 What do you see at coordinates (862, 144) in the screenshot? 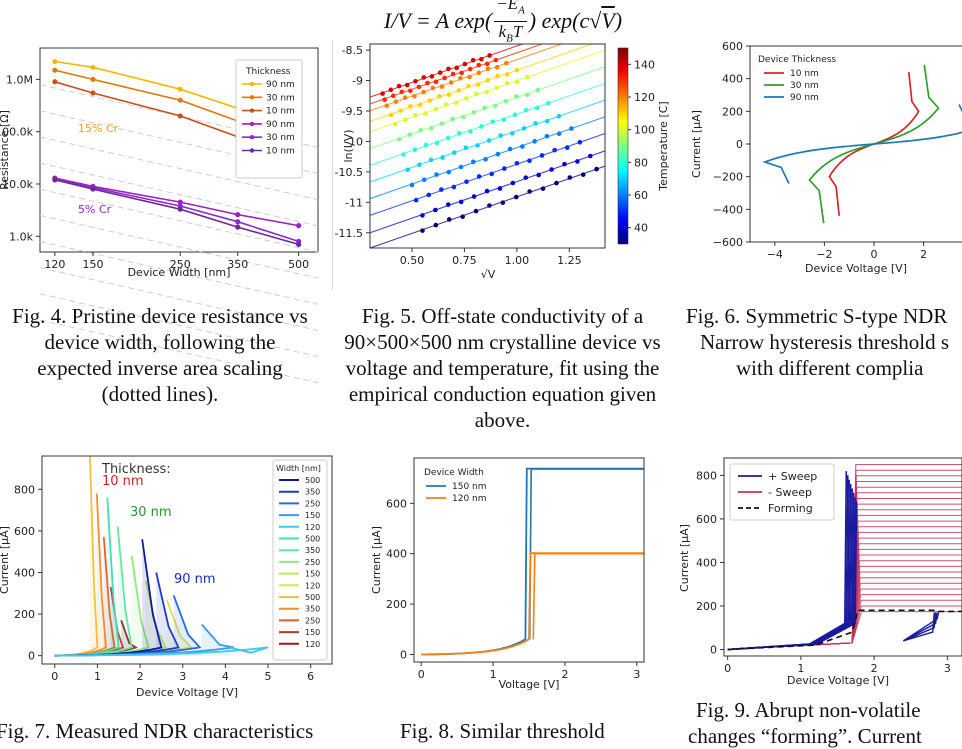
I see `curves-group` at bounding box center [862, 144].